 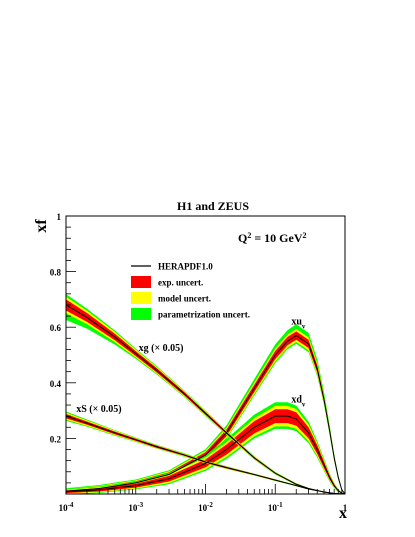 I want to click on legend-item-exp: exp. uncert., so click(x=167, y=282).